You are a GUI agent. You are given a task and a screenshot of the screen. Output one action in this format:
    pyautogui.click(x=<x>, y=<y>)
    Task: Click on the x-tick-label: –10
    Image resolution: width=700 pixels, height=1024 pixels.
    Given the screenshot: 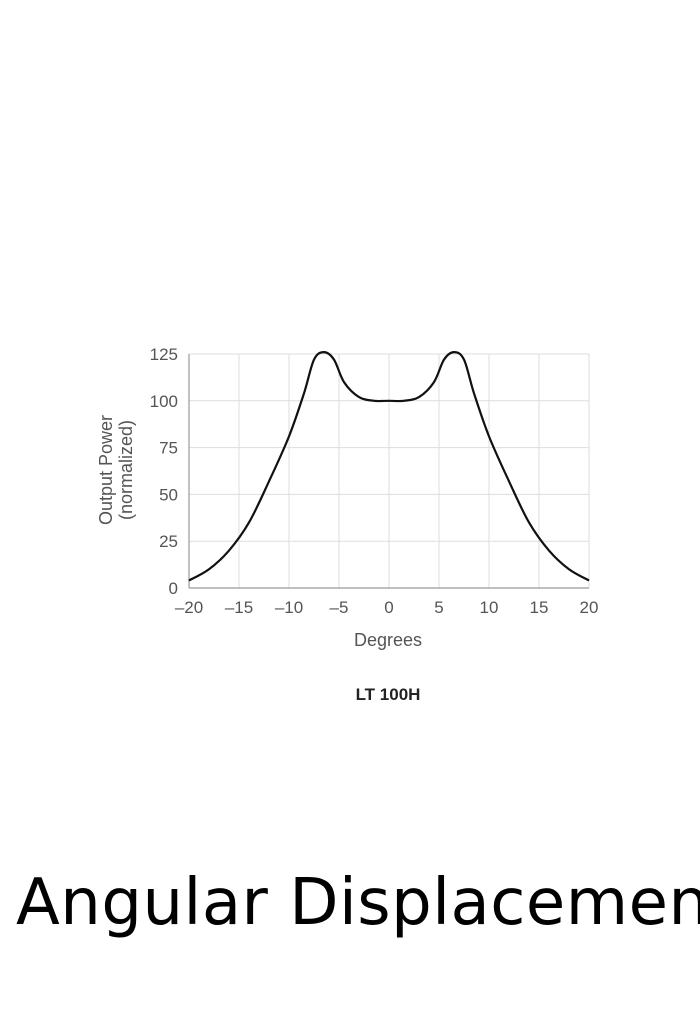 What is the action you would take?
    pyautogui.click(x=289, y=607)
    